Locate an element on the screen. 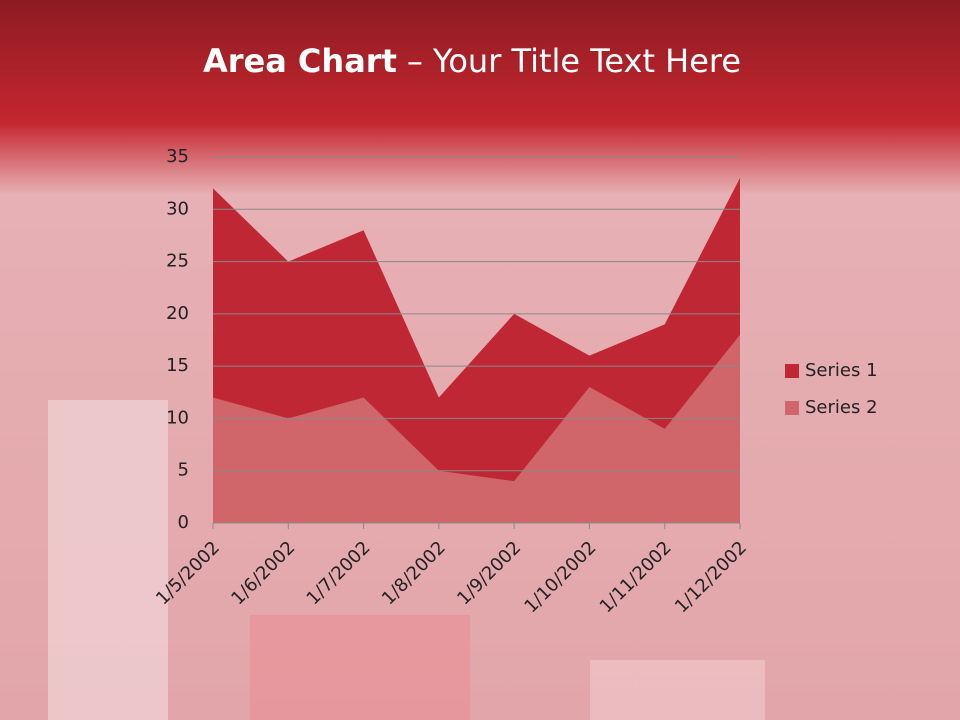 Image resolution: width=960 pixels, height=720 pixels. y-tick-label: 15 is located at coordinates (177, 365).